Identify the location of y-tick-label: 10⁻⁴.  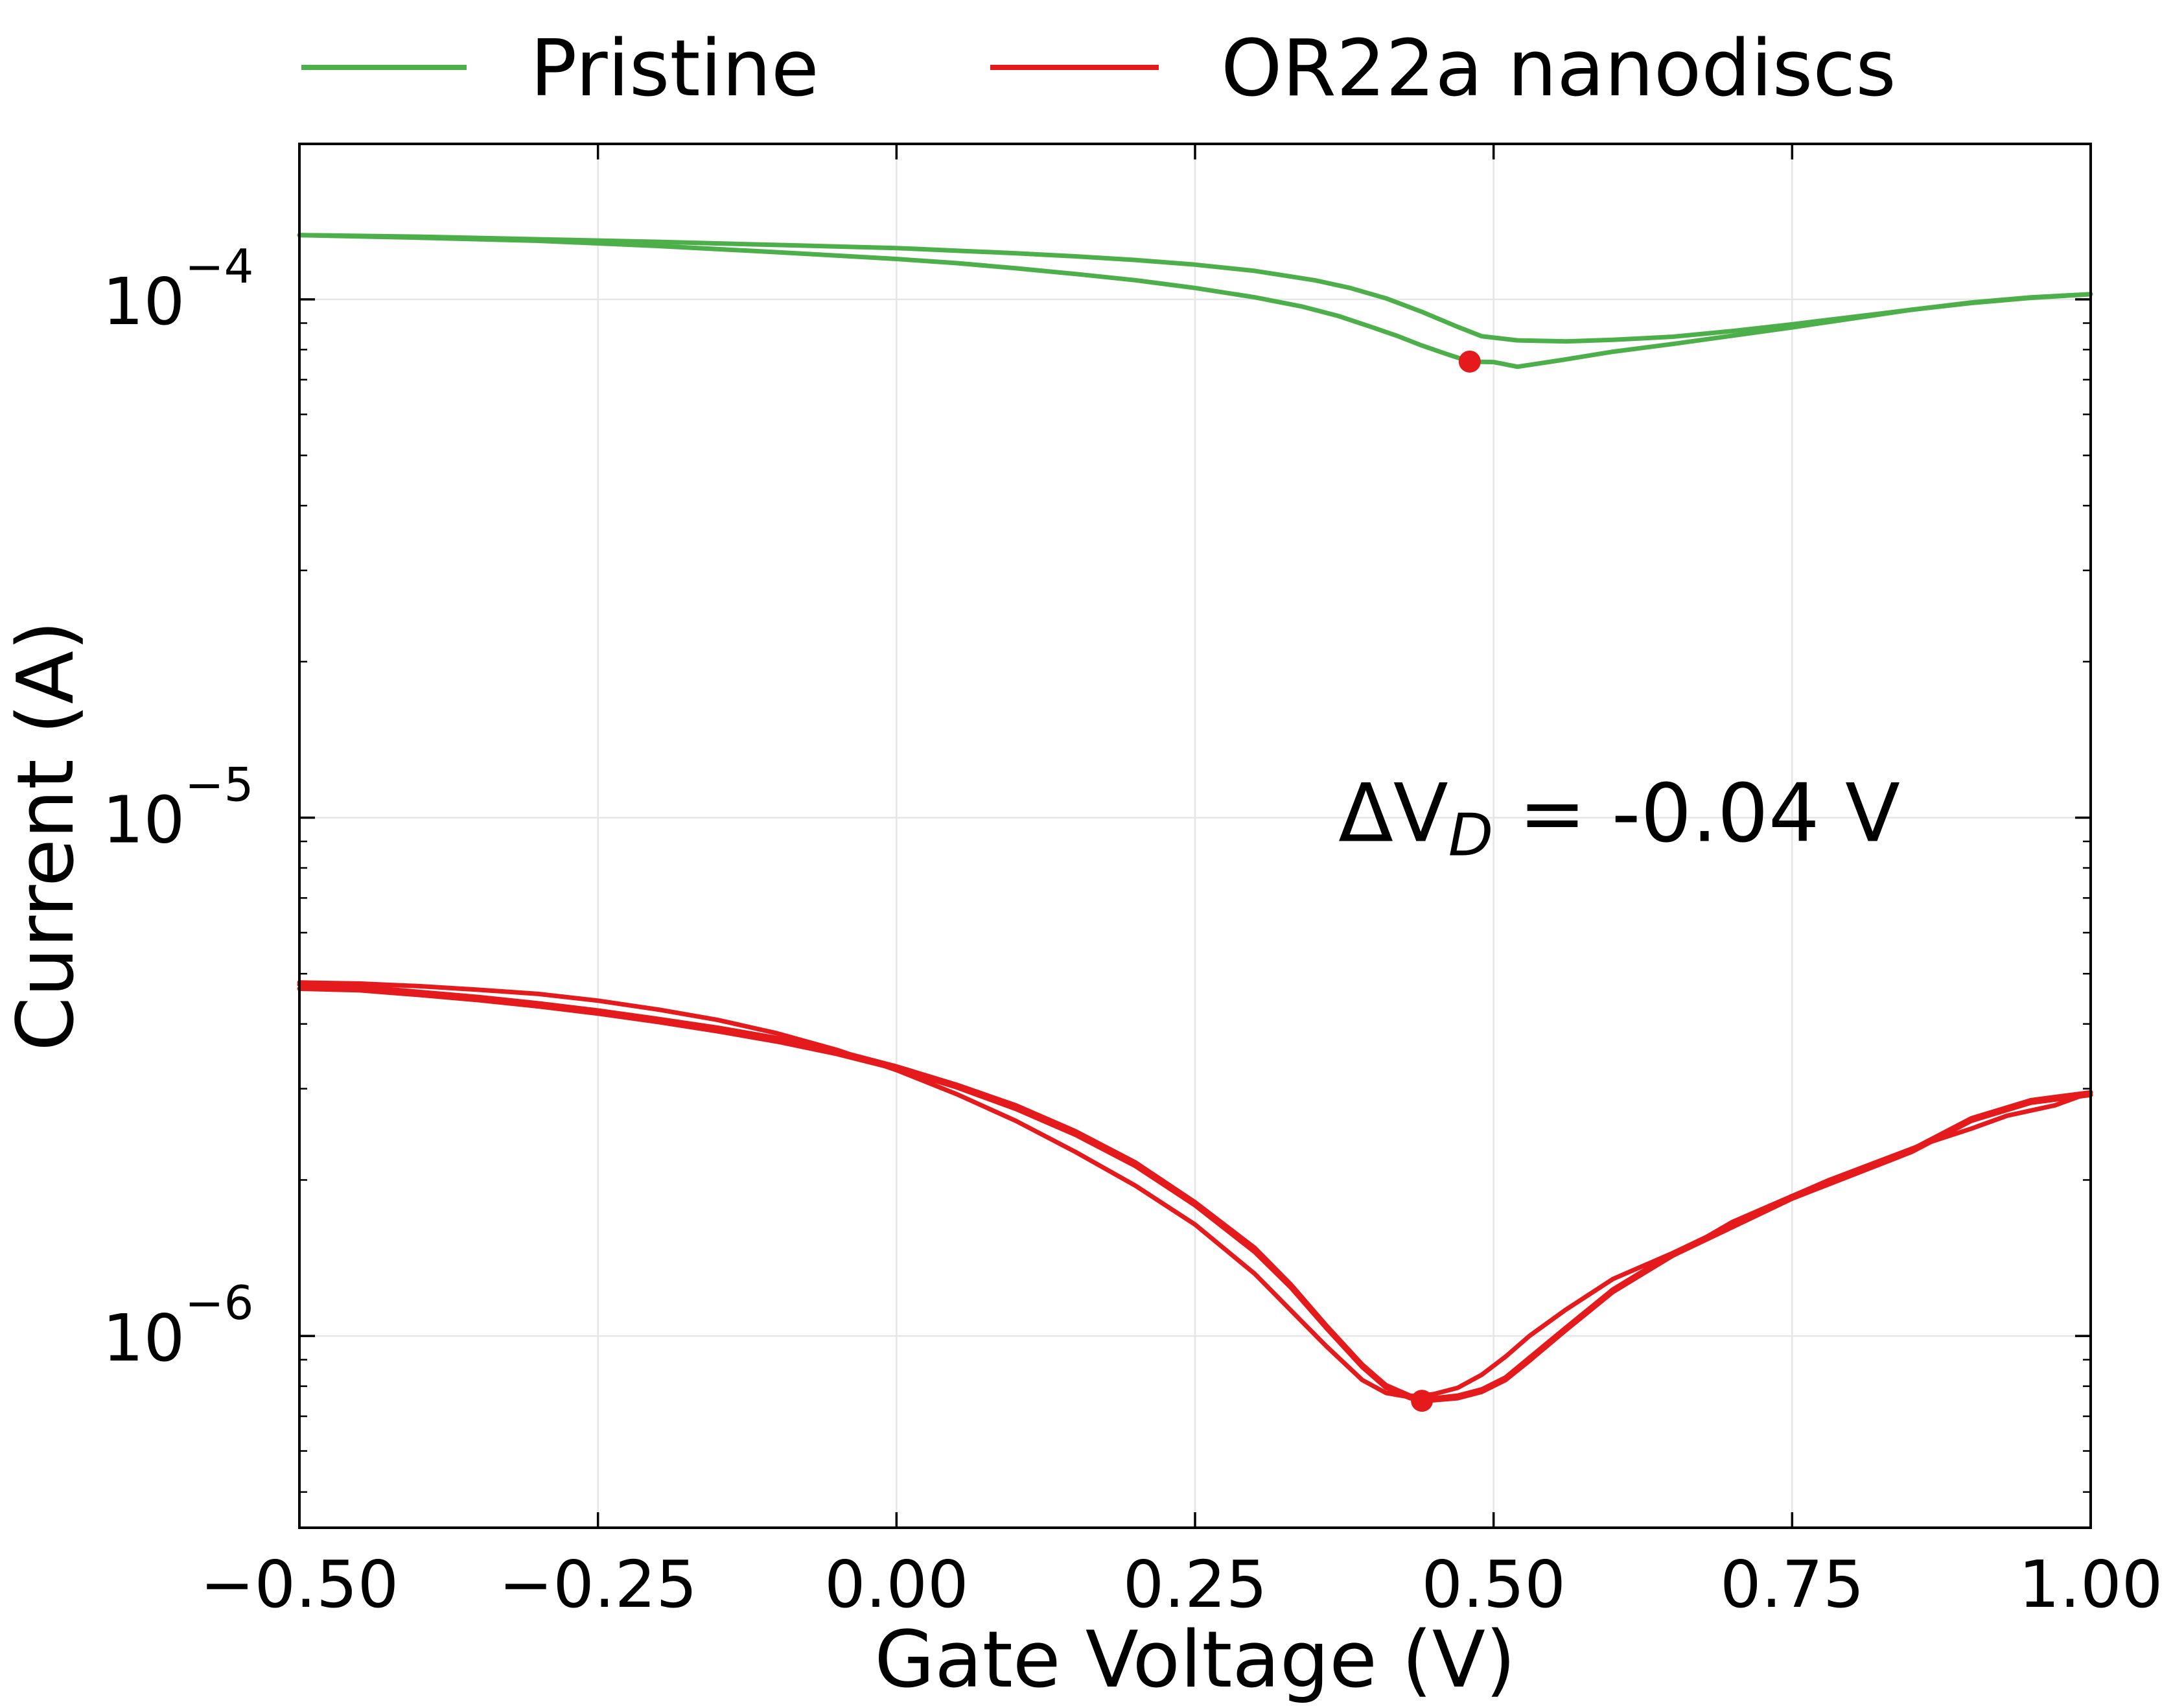
(177, 289).